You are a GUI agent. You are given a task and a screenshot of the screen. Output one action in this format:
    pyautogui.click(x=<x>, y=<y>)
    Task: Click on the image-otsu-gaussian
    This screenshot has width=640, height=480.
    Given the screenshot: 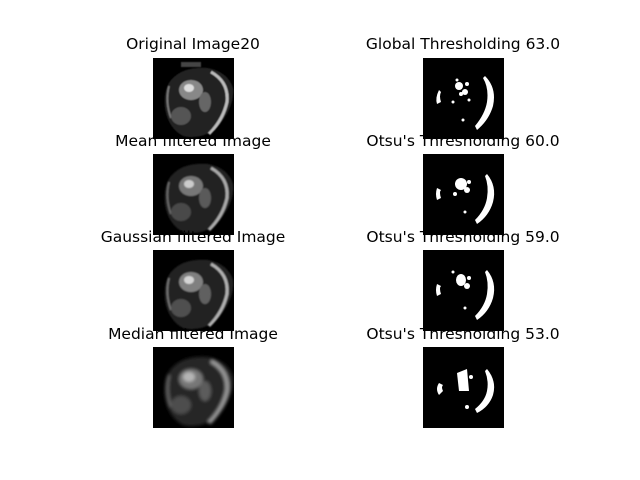 What is the action you would take?
    pyautogui.click(x=463, y=290)
    